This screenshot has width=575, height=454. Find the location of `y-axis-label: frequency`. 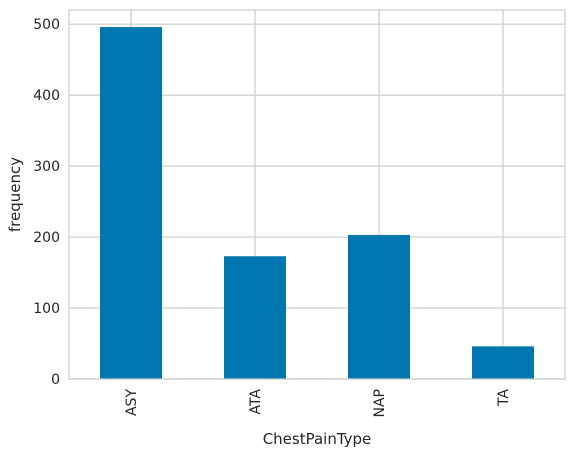

y-axis-label: frequency is located at coordinates (15, 194).